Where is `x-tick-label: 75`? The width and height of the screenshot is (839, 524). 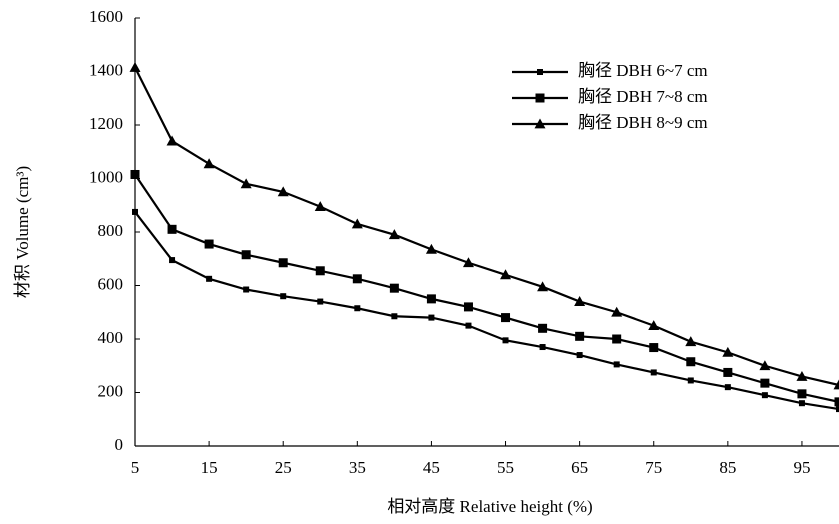 x-tick-label: 75 is located at coordinates (653, 467).